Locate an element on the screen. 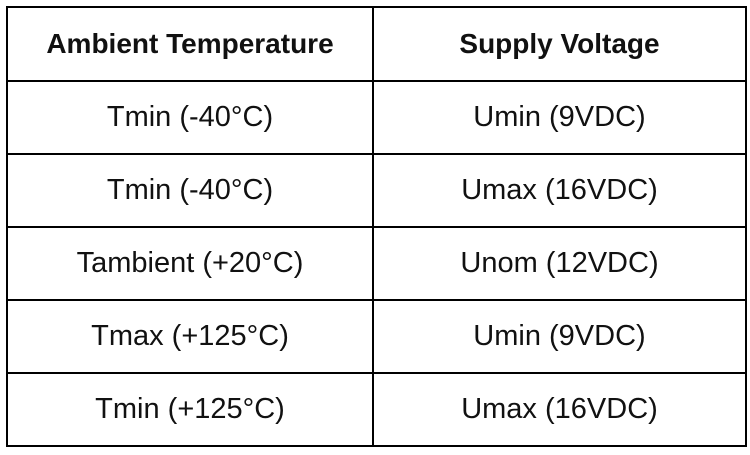 This screenshot has width=750, height=455. header-supply-voltage: Supply Voltage is located at coordinates (559, 44).